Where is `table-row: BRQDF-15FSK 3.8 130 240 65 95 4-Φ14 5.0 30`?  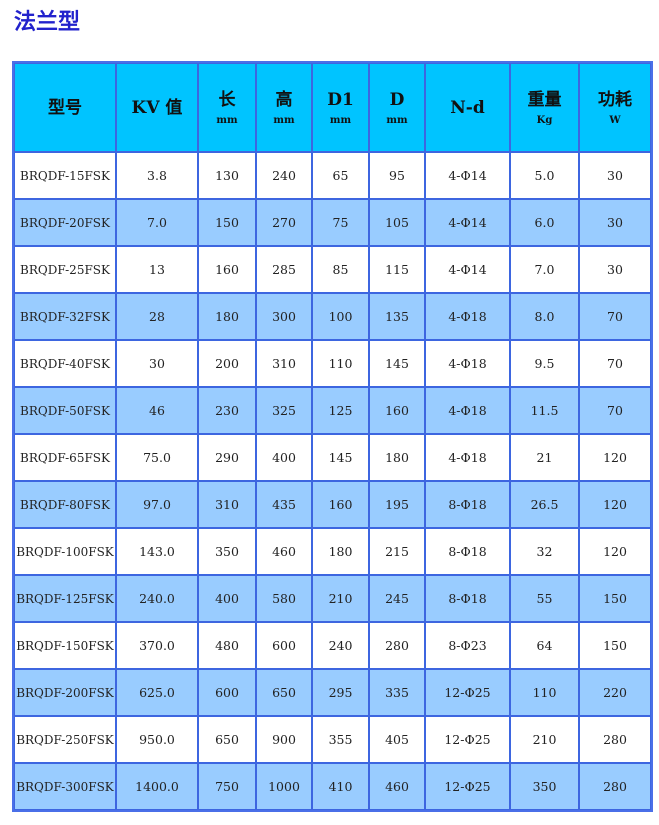
table-row: BRQDF-15FSK 3.8 130 240 65 95 4-Φ14 5.0 30 is located at coordinates (332, 175).